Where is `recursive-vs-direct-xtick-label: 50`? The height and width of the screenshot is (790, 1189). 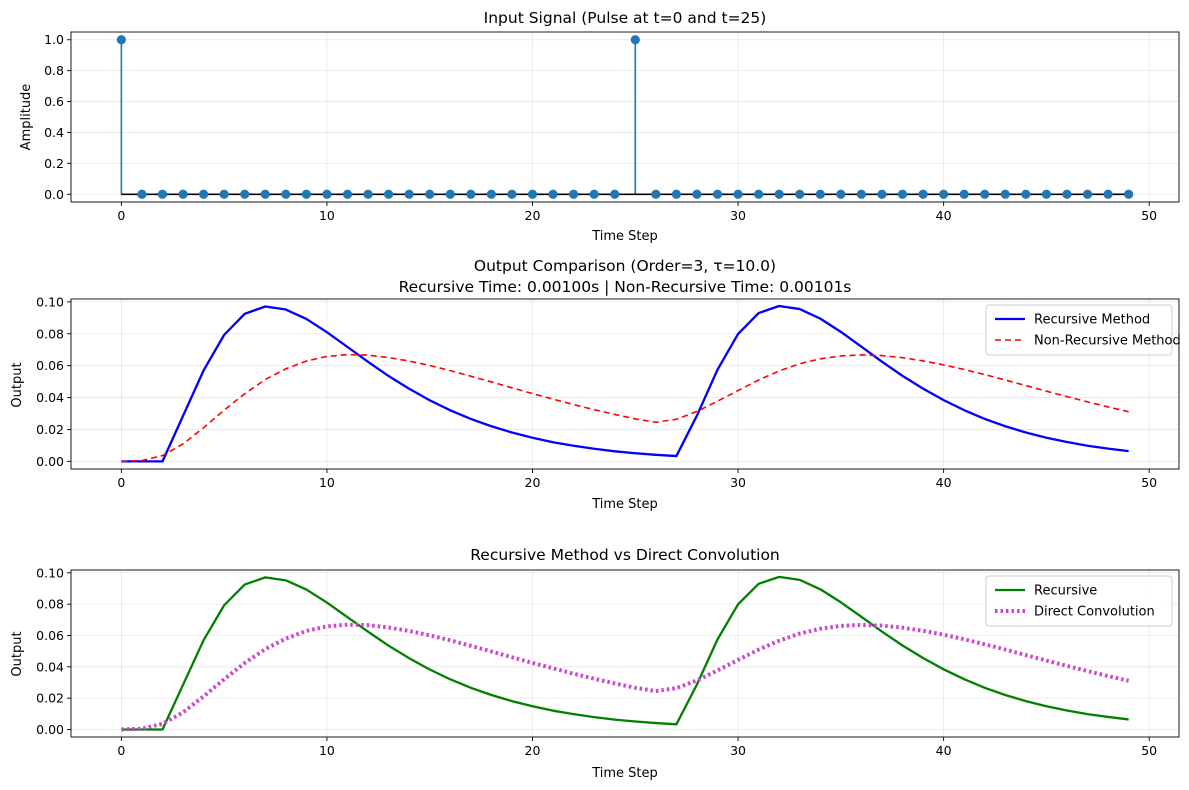
recursive-vs-direct-xtick-label: 50 is located at coordinates (1149, 750).